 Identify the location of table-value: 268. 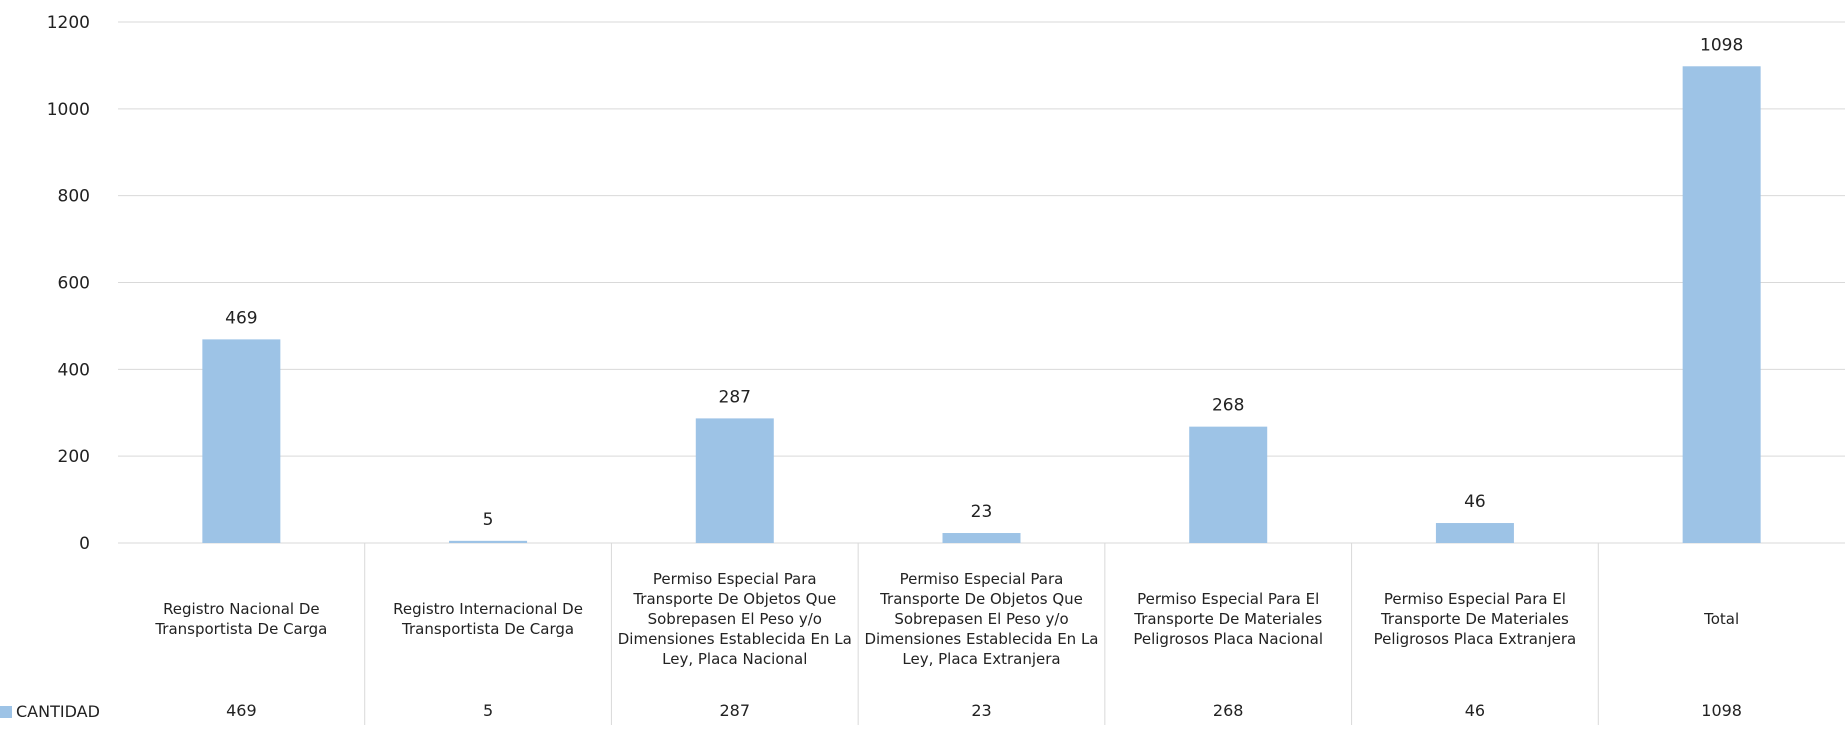
(1228, 710).